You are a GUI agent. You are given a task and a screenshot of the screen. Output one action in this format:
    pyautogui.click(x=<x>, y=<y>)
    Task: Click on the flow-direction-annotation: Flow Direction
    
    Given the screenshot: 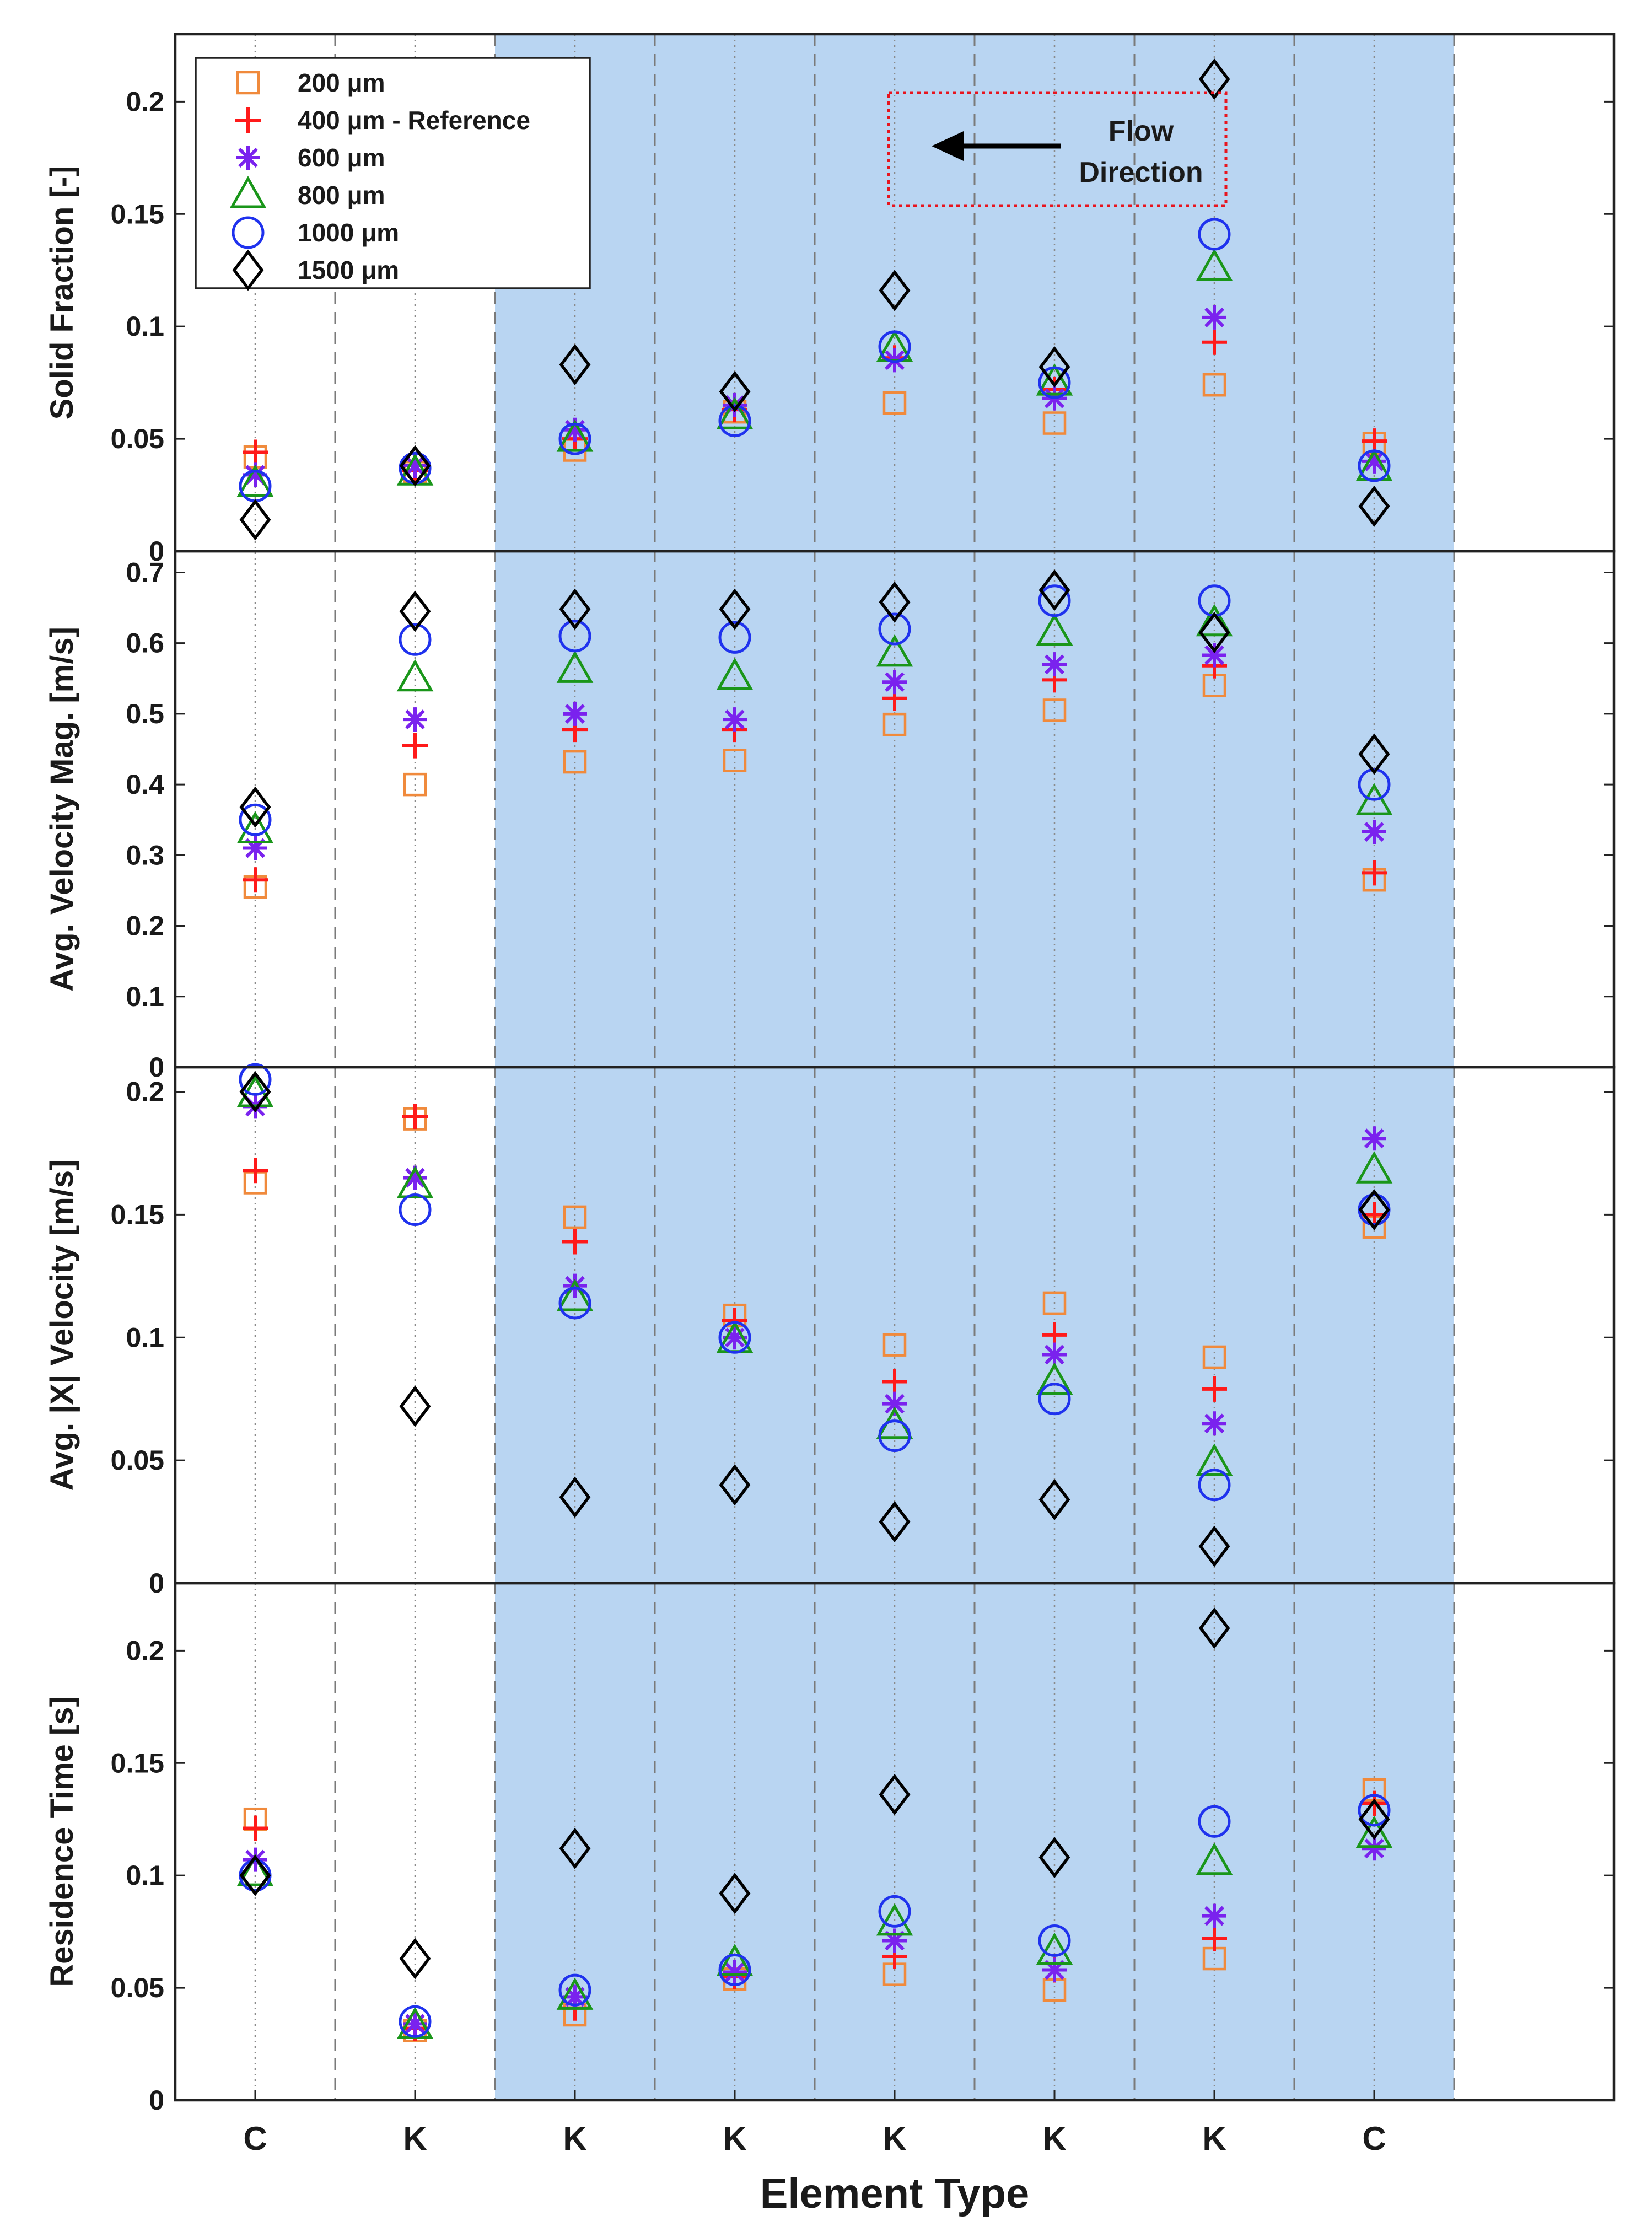 What is the action you would take?
    pyautogui.click(x=1057, y=149)
    